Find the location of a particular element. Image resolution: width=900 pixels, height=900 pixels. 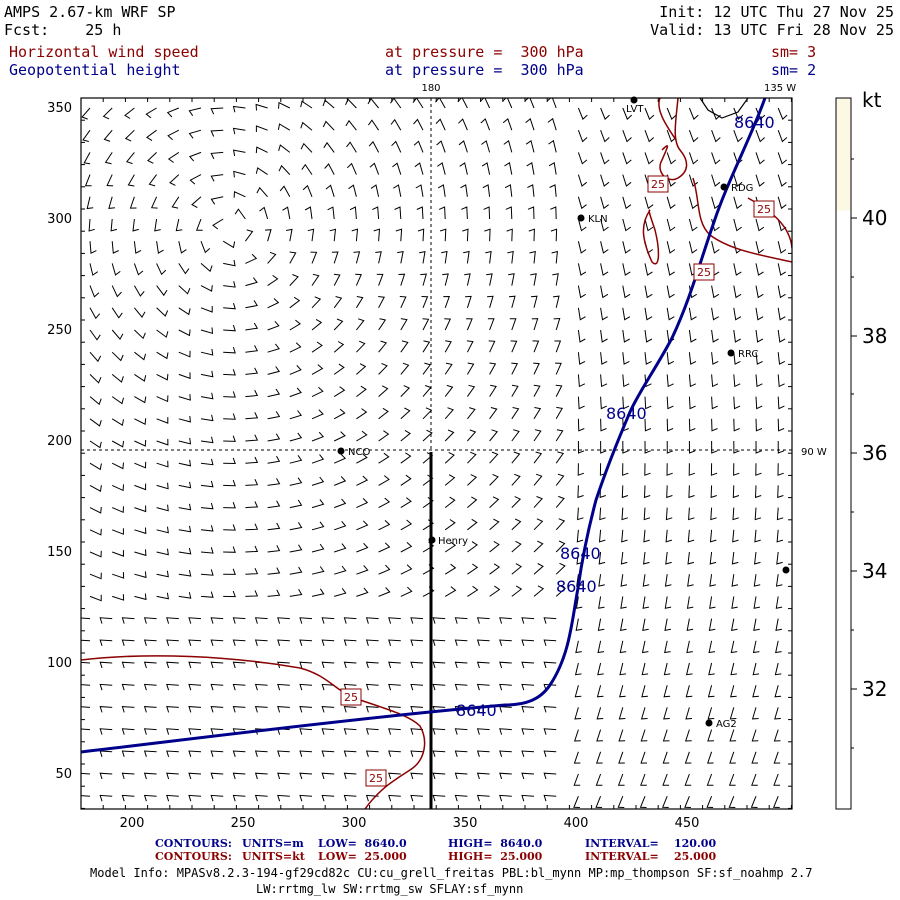

height-label: 8640 is located at coordinates (626, 413).